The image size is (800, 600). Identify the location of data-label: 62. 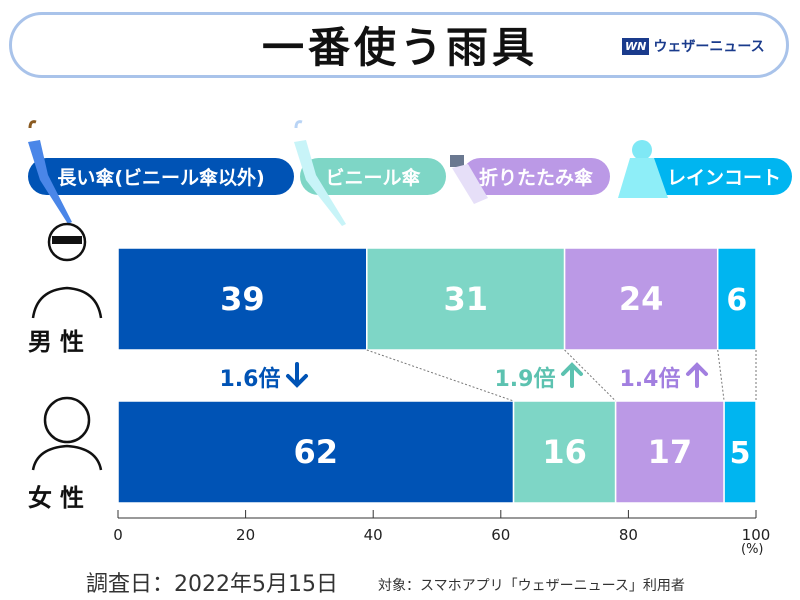
(316, 452).